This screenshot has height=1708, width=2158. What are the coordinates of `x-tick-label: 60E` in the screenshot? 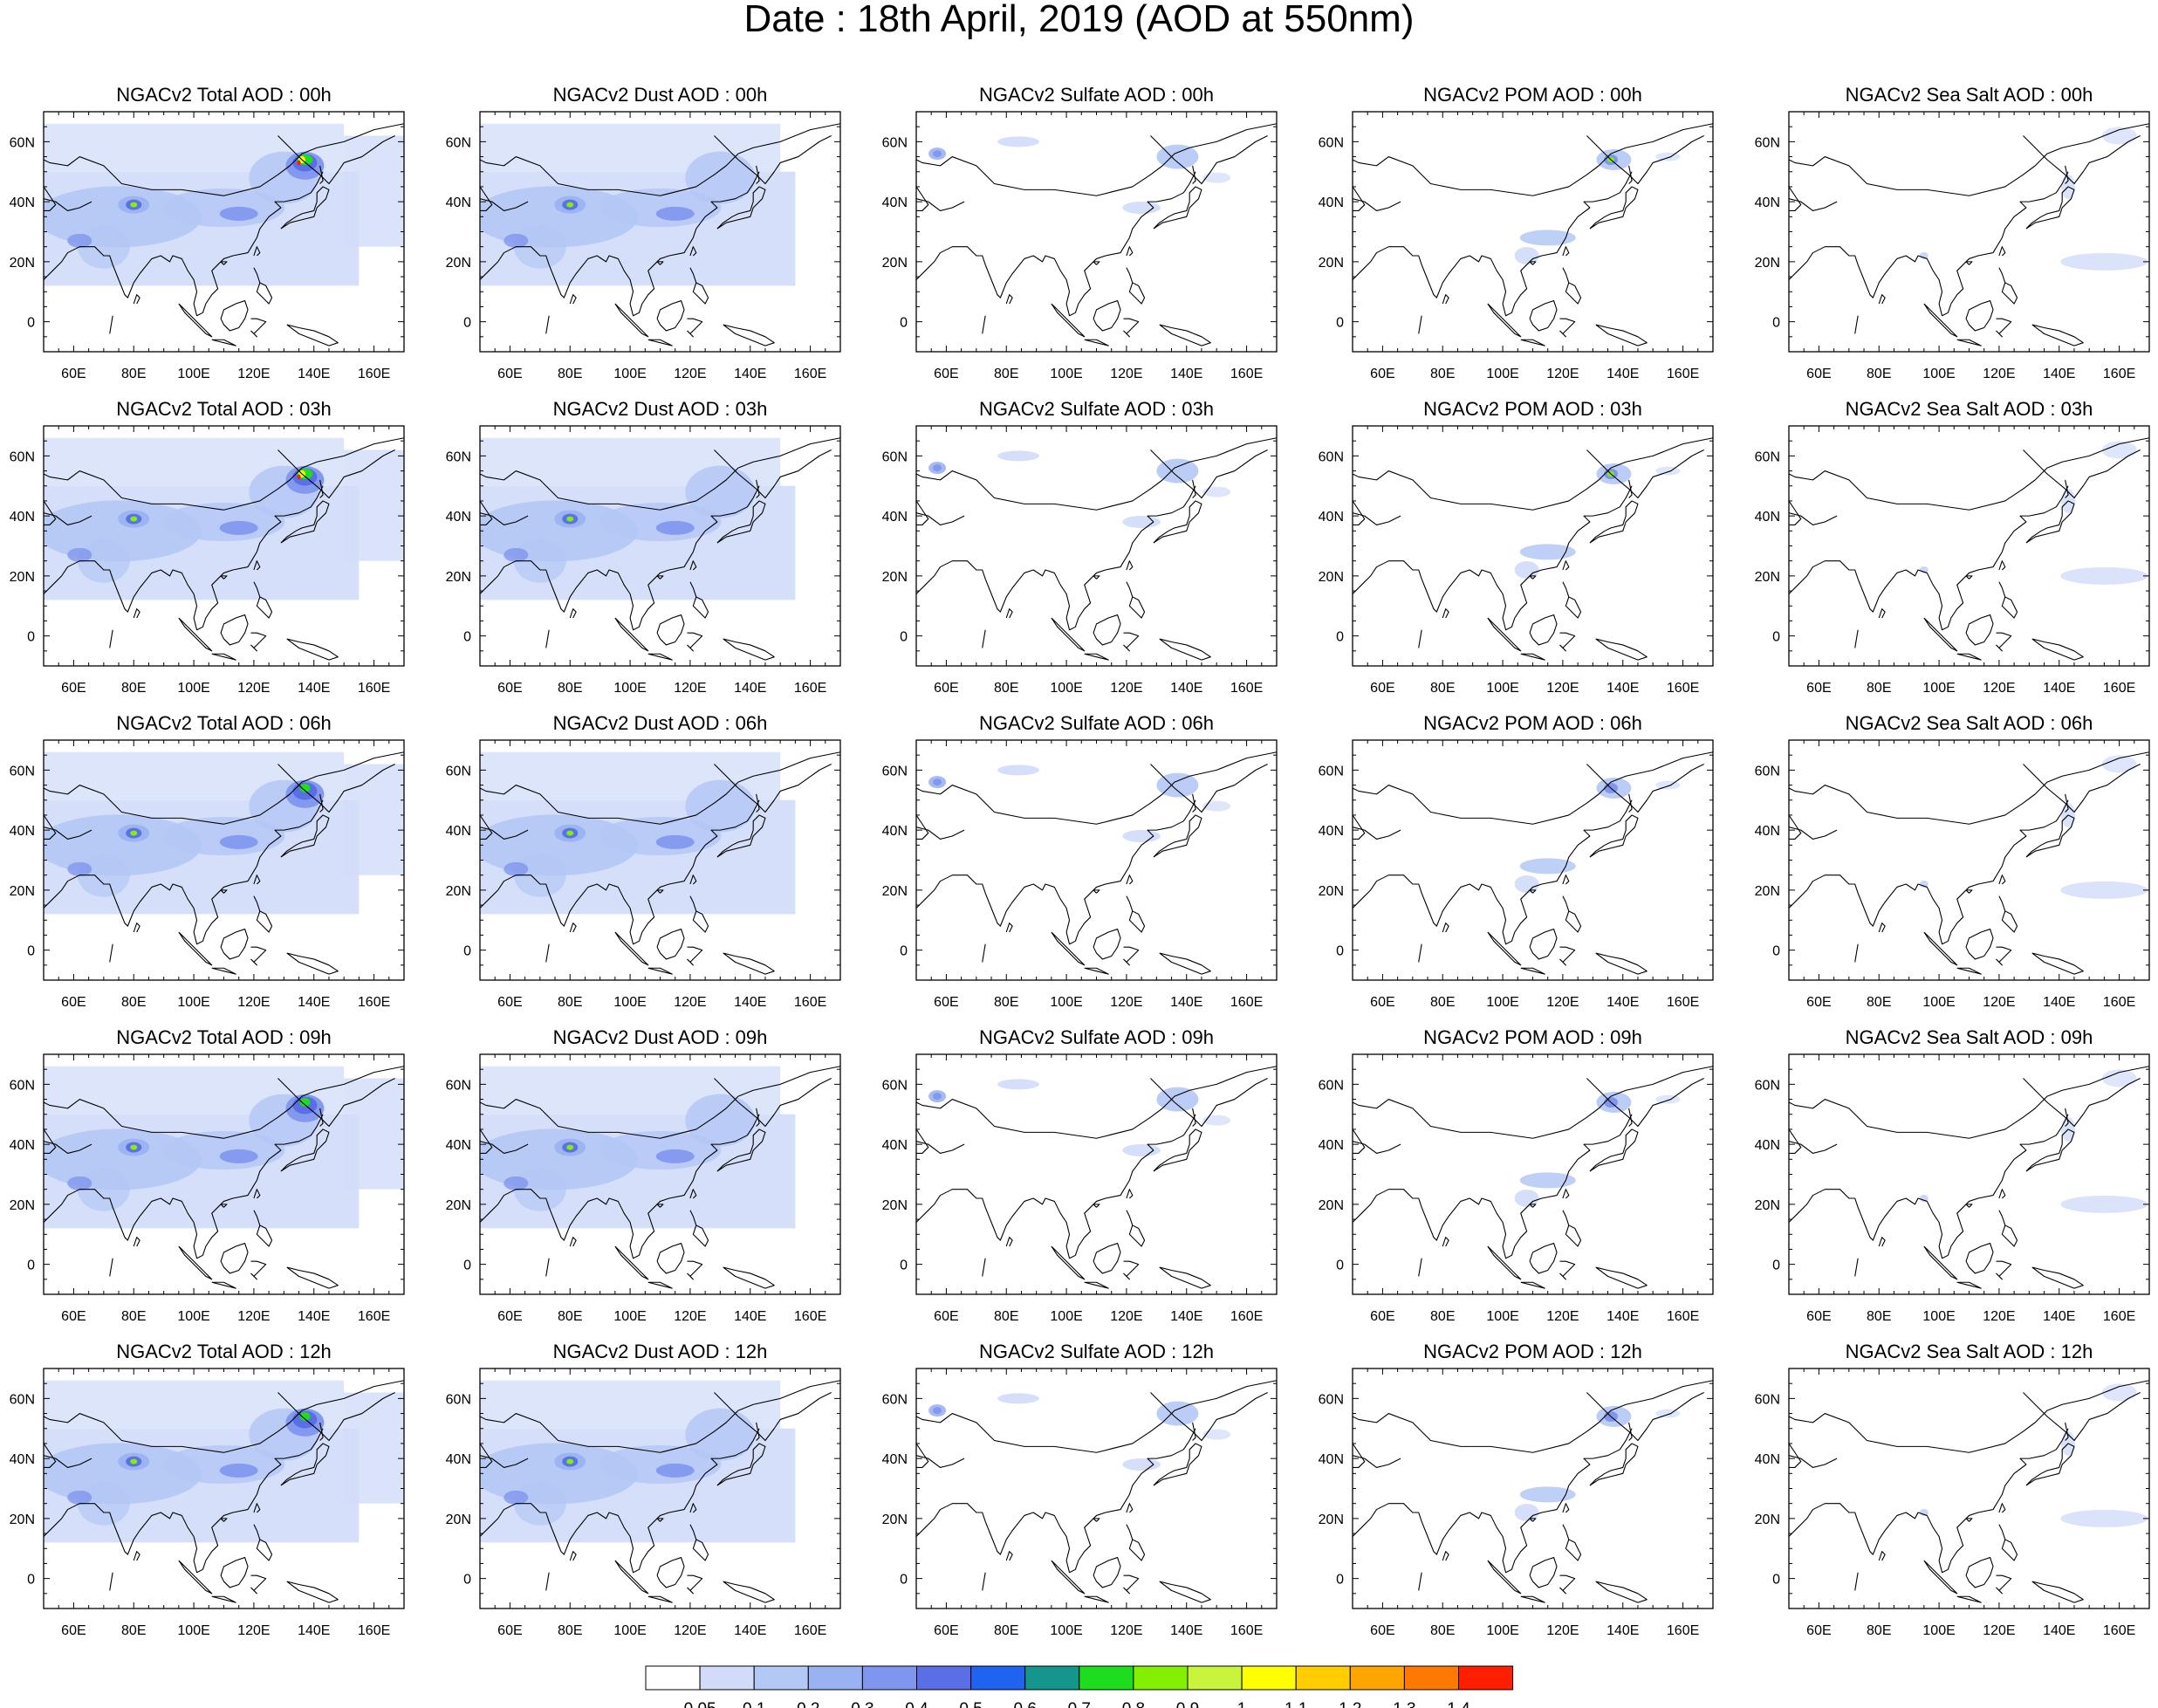 It's located at (73, 1316).